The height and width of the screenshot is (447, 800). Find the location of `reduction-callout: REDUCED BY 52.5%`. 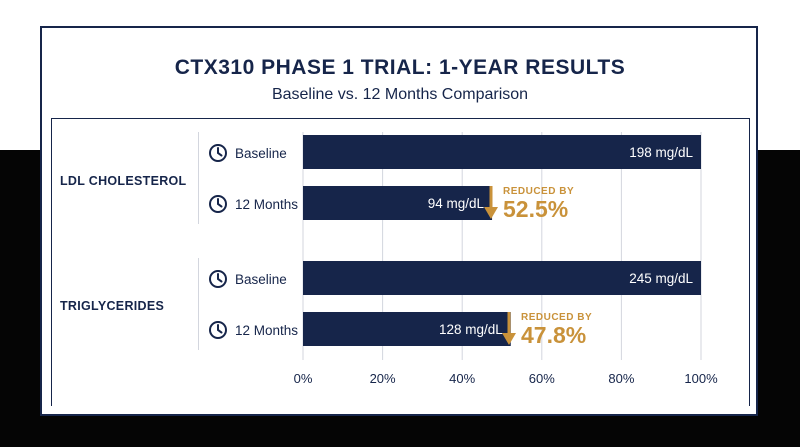

reduction-callout: REDUCED BY 52.5% is located at coordinates (528, 203).